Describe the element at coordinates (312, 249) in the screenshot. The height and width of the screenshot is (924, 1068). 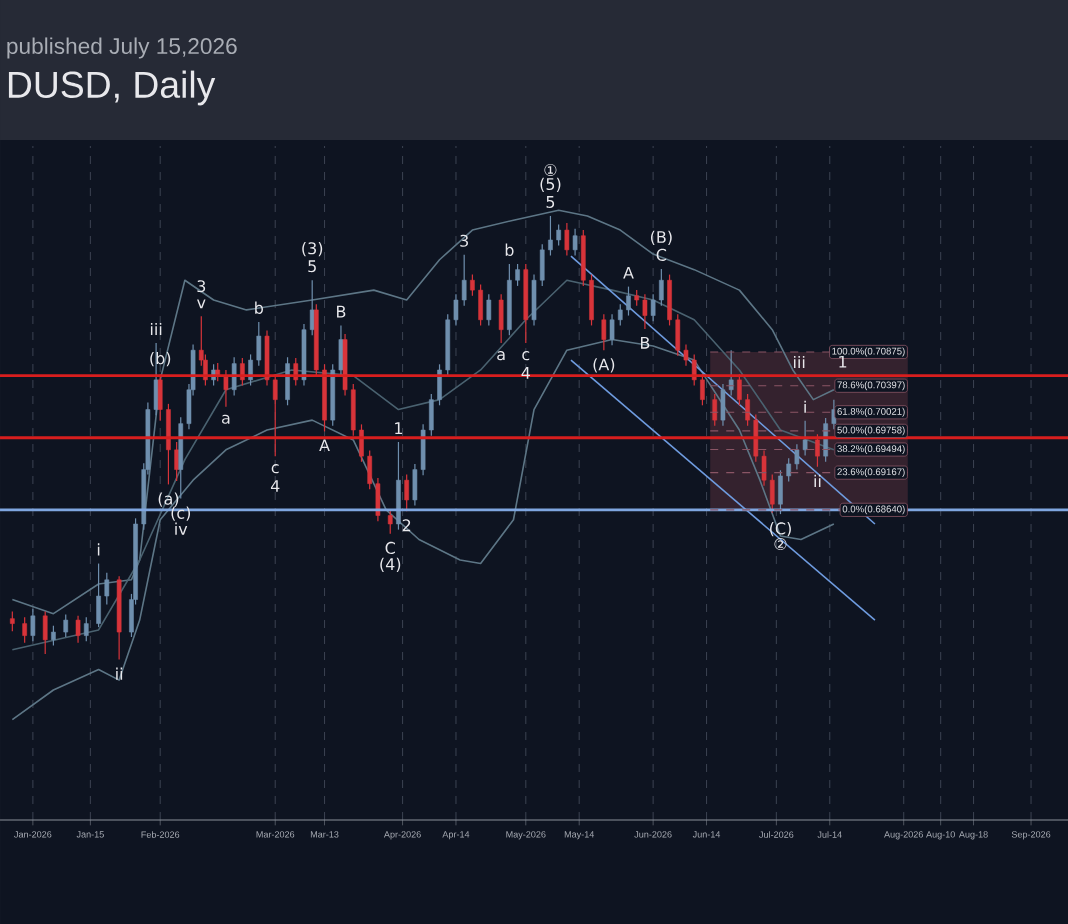
I see `annotation: (3)` at that location.